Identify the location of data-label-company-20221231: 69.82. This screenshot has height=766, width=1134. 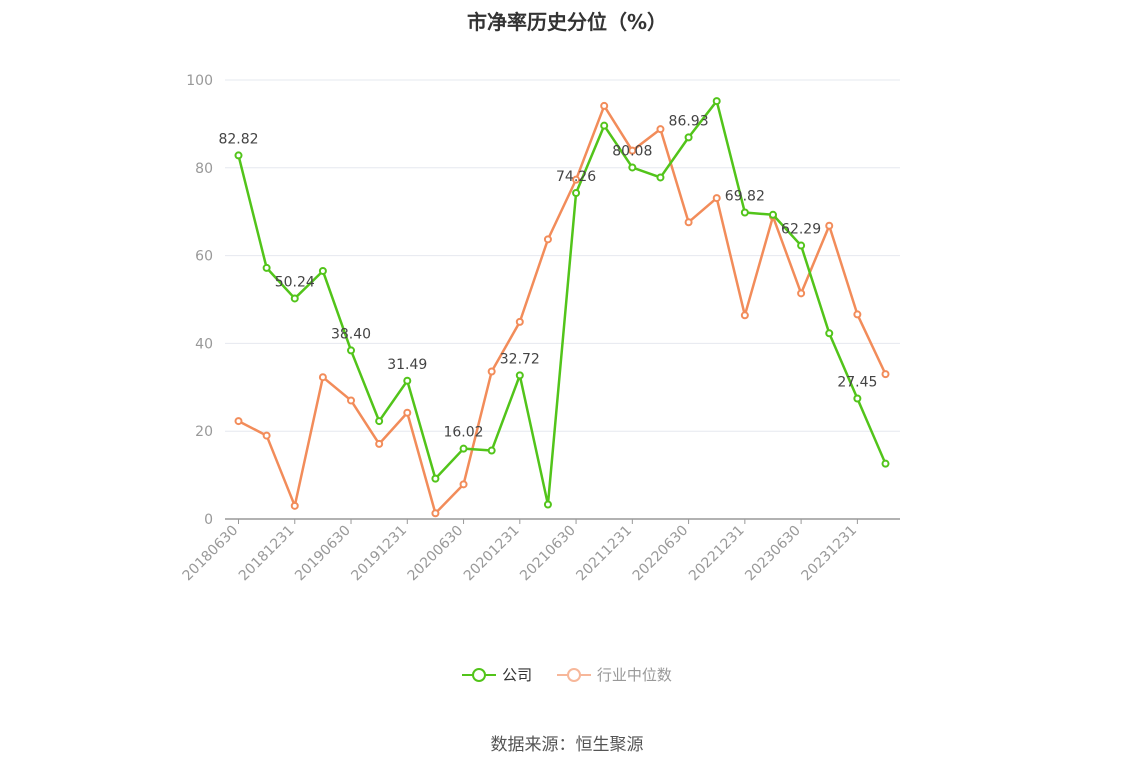
(745, 196).